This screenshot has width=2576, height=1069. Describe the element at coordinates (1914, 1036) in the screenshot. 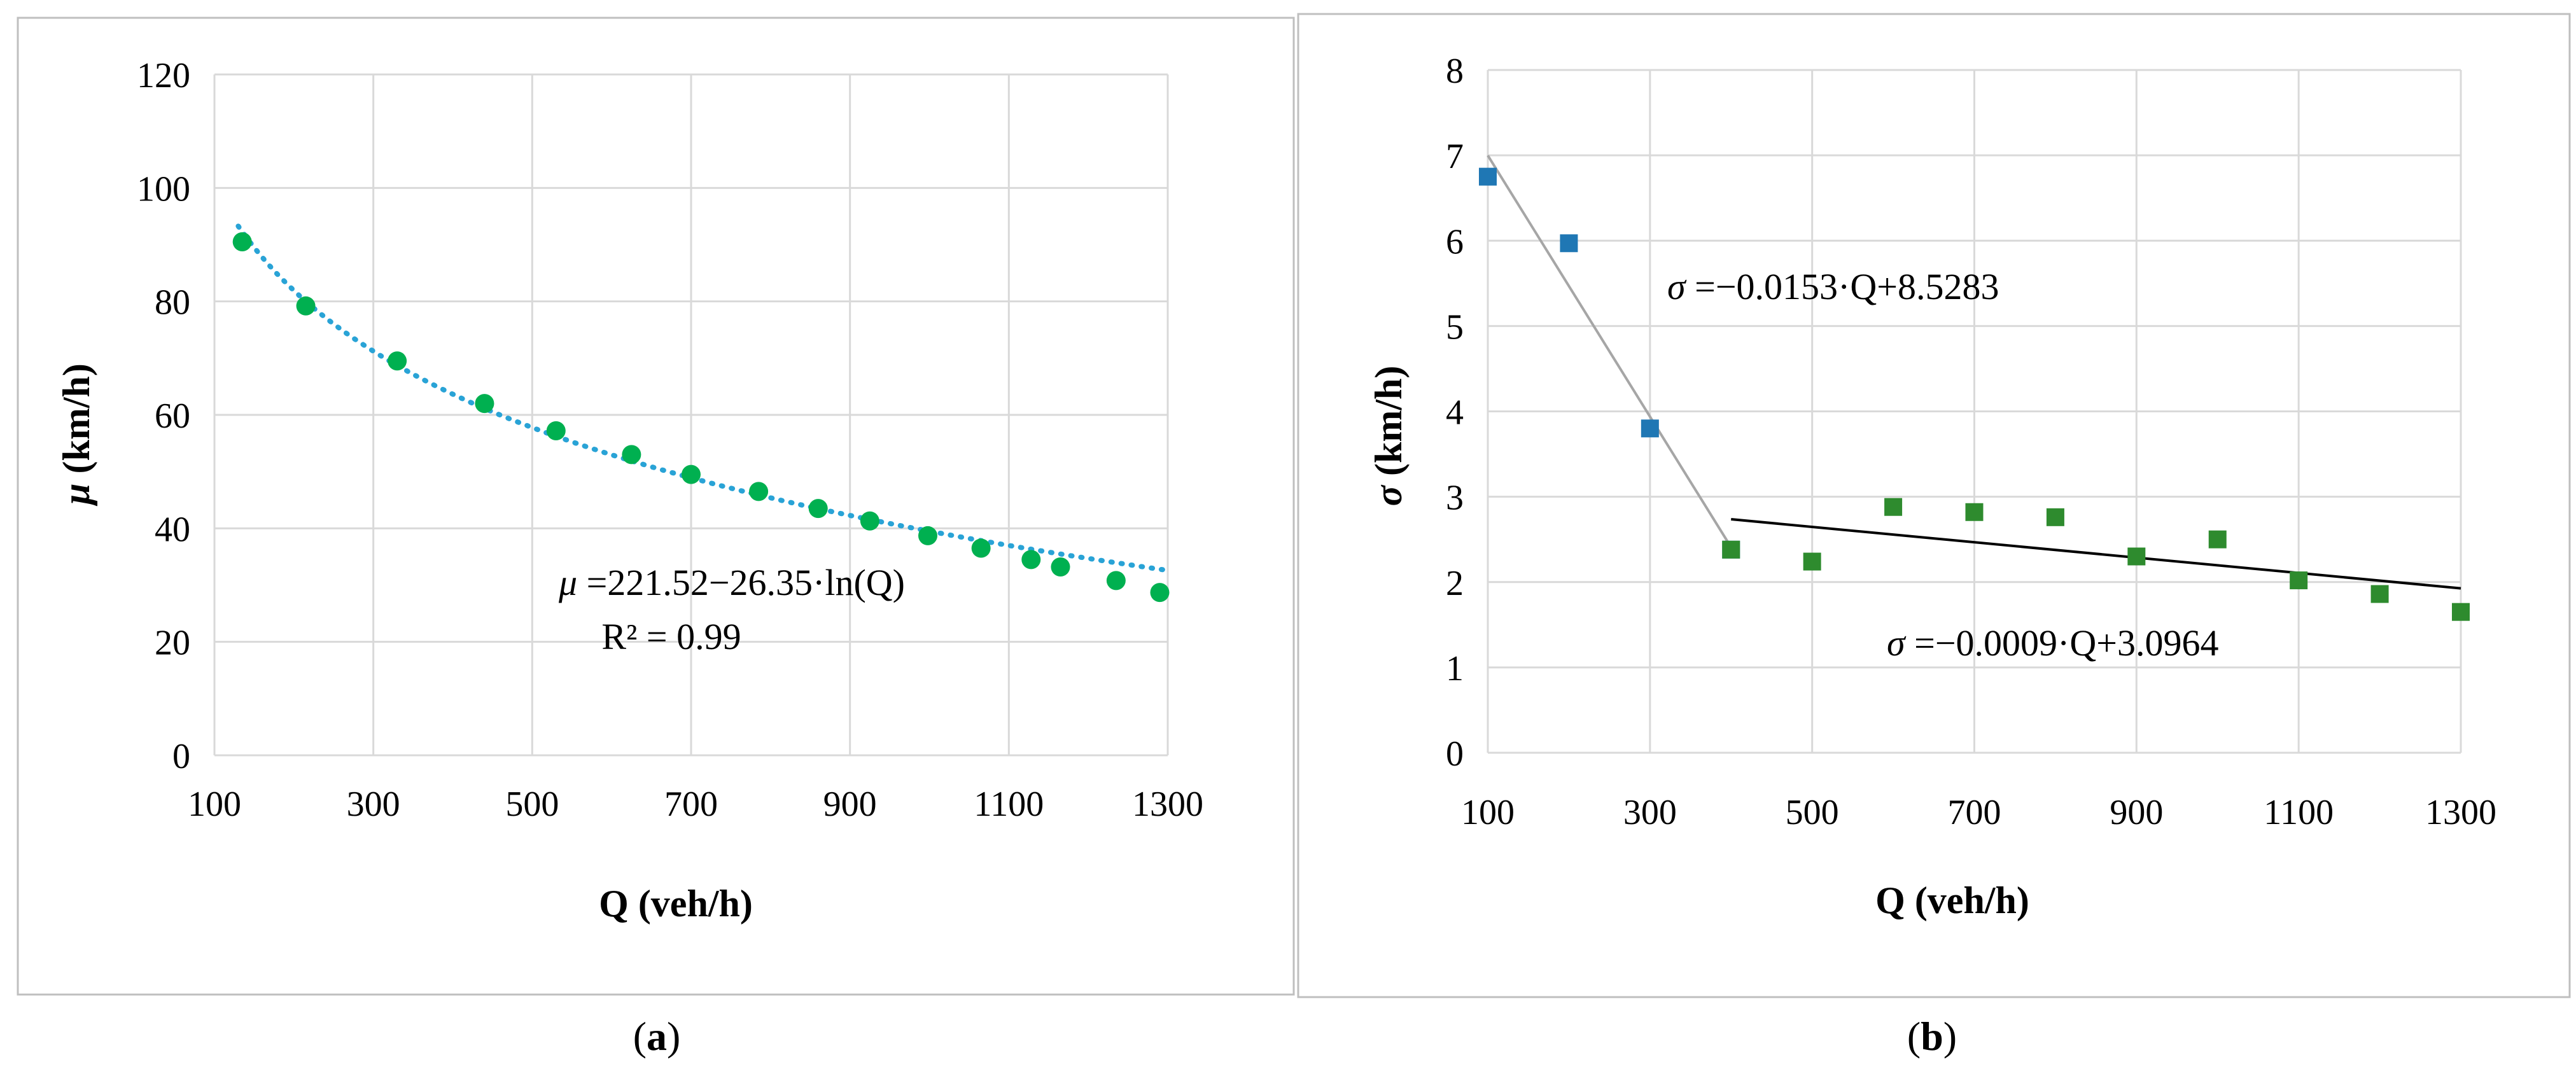

I see `caption-b-open: (` at that location.